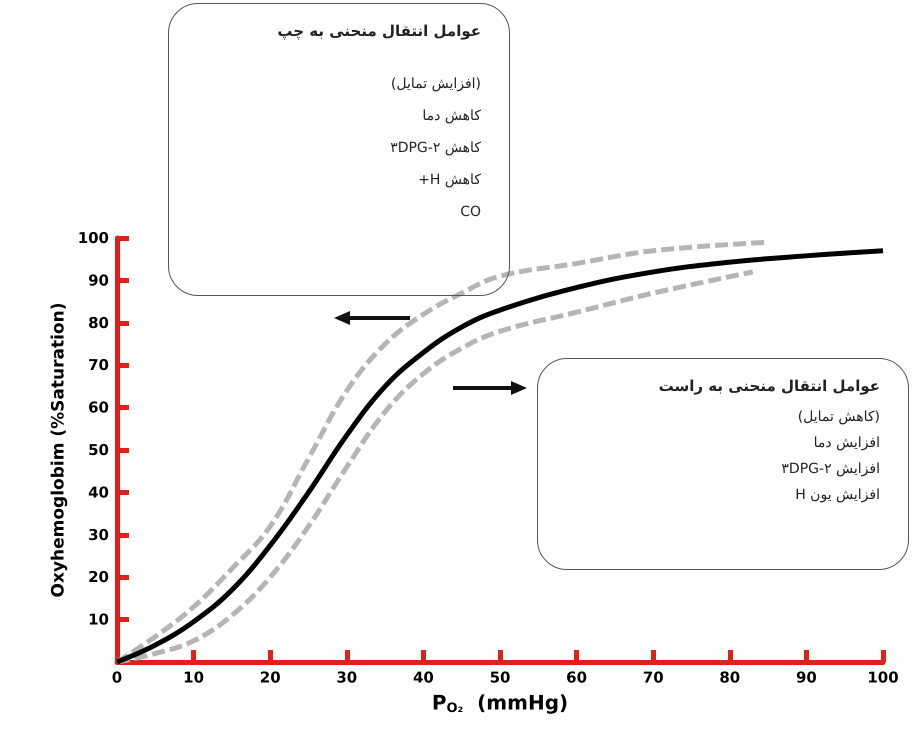 Image resolution: width=912 pixels, height=729 pixels. Describe the element at coordinates (98, 619) in the screenshot. I see `y-tick-label: 10` at that location.